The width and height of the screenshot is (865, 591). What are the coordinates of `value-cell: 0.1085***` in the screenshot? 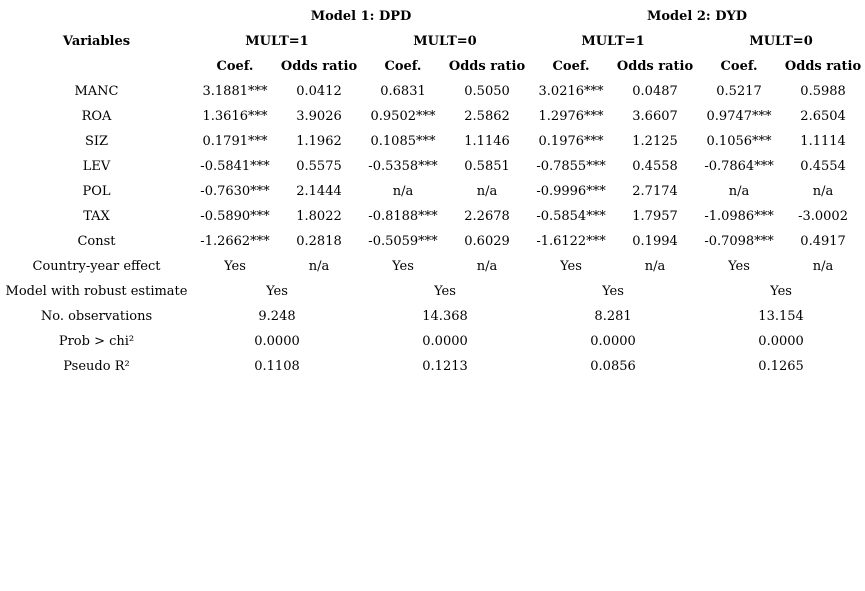 It's located at (403, 141).